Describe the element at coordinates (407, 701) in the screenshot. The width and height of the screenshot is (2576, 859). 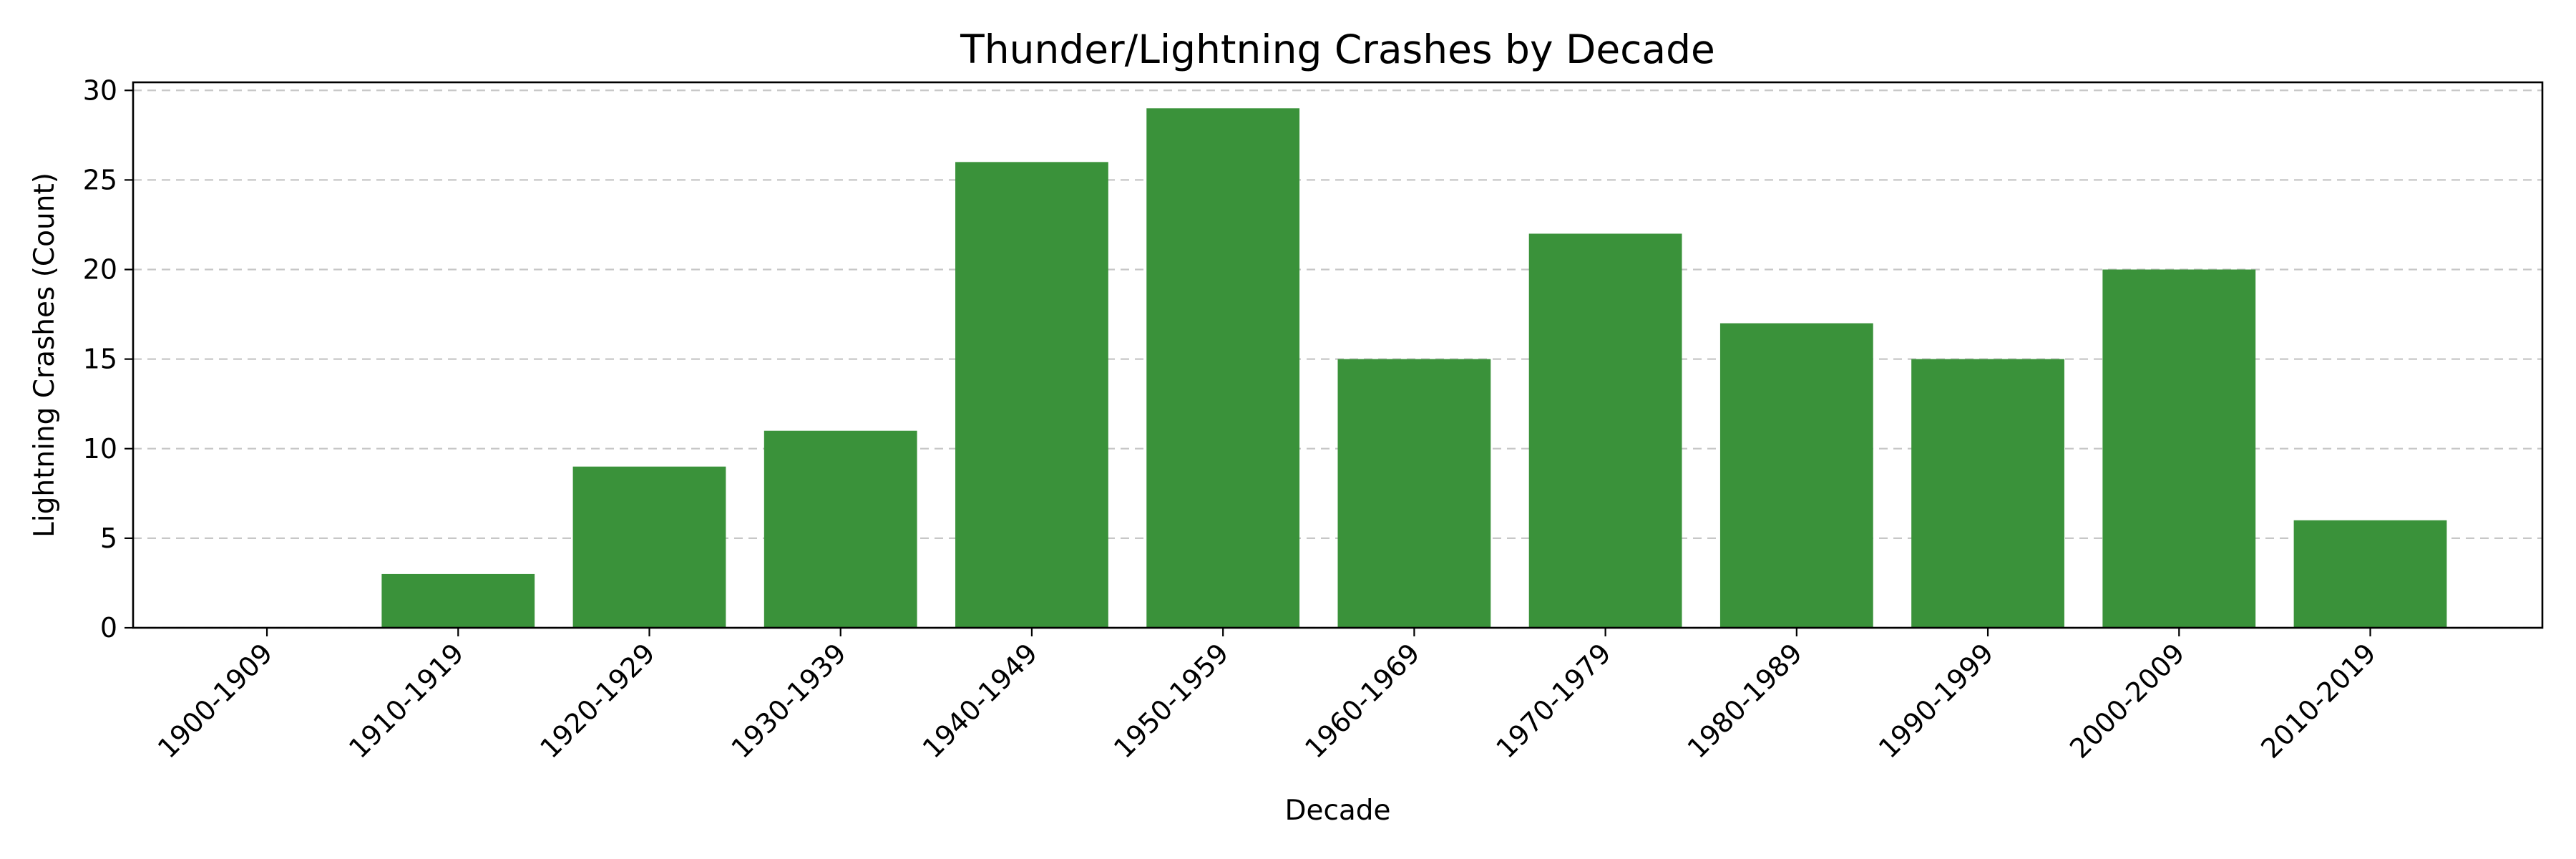
I see `x-tick-label: 1910-1919` at that location.